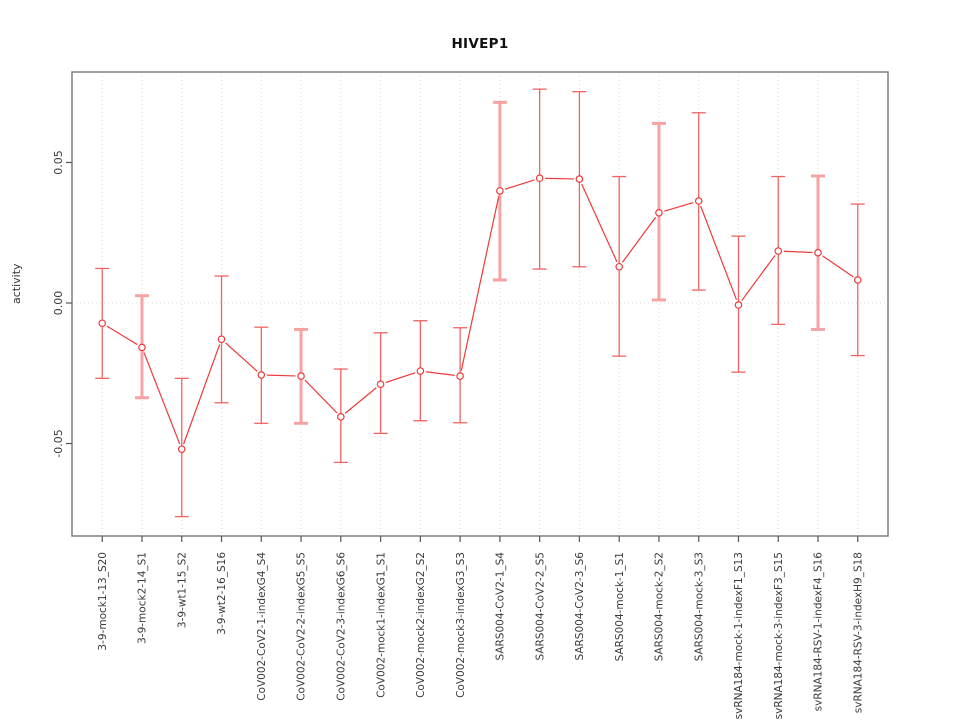  I want to click on x-tick-label: SARS004-CoV2-3_S6, so click(580, 606).